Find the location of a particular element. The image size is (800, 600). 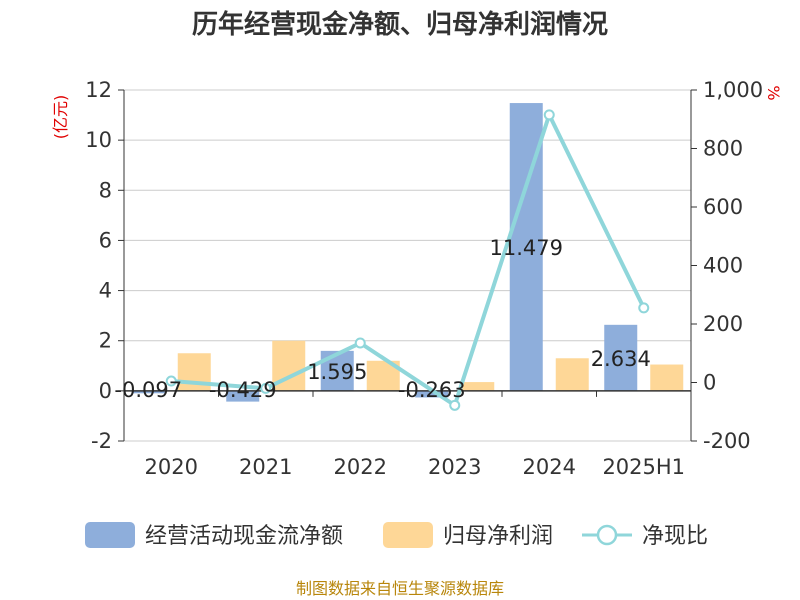

x-tick-label: 2020 is located at coordinates (171, 467).